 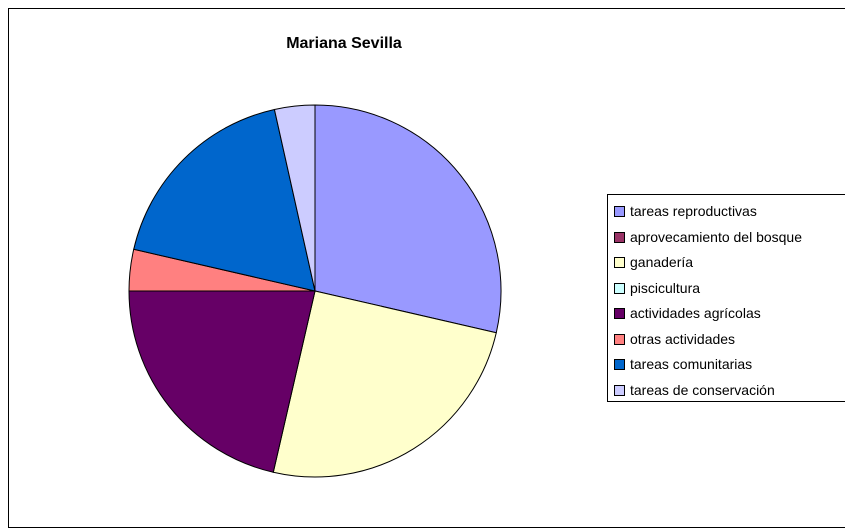 What do you see at coordinates (702, 389) in the screenshot?
I see `legend-label: tareas de conservación` at bounding box center [702, 389].